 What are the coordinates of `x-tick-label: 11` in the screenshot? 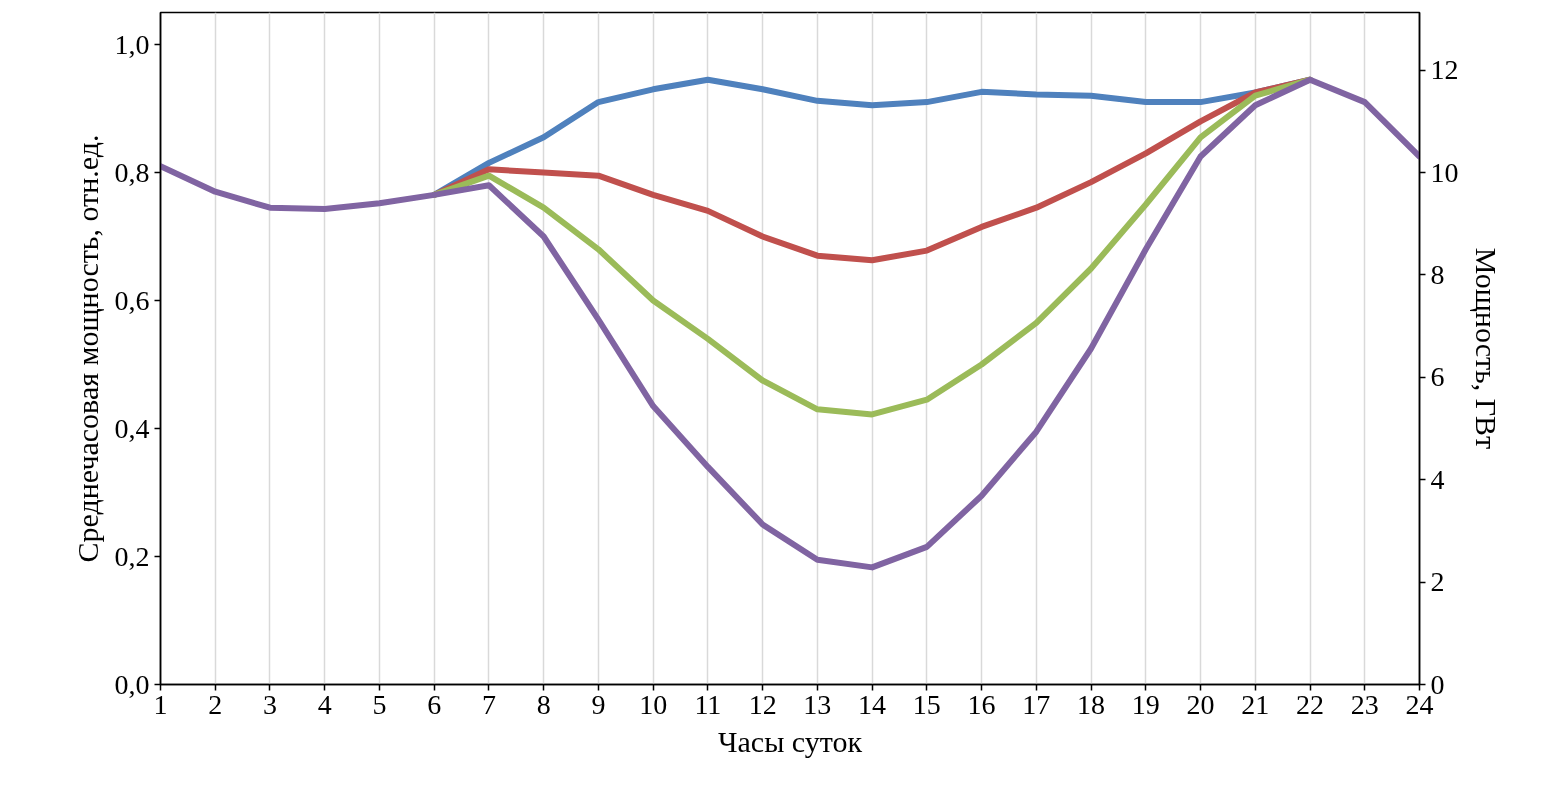 It's located at (708, 704).